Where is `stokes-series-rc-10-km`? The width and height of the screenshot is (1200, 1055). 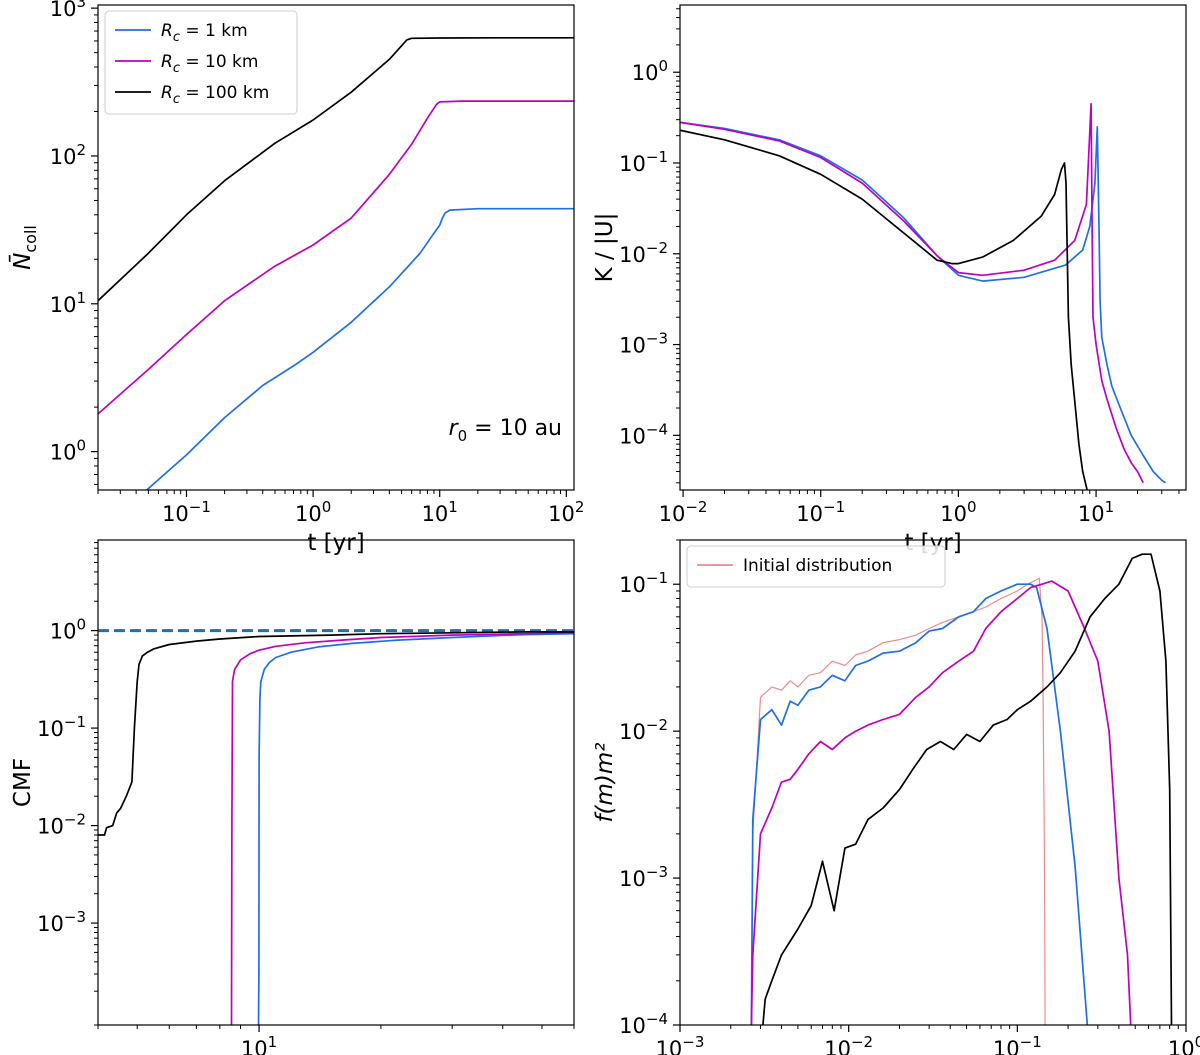 stokes-series-rc-10-km is located at coordinates (941, 802).